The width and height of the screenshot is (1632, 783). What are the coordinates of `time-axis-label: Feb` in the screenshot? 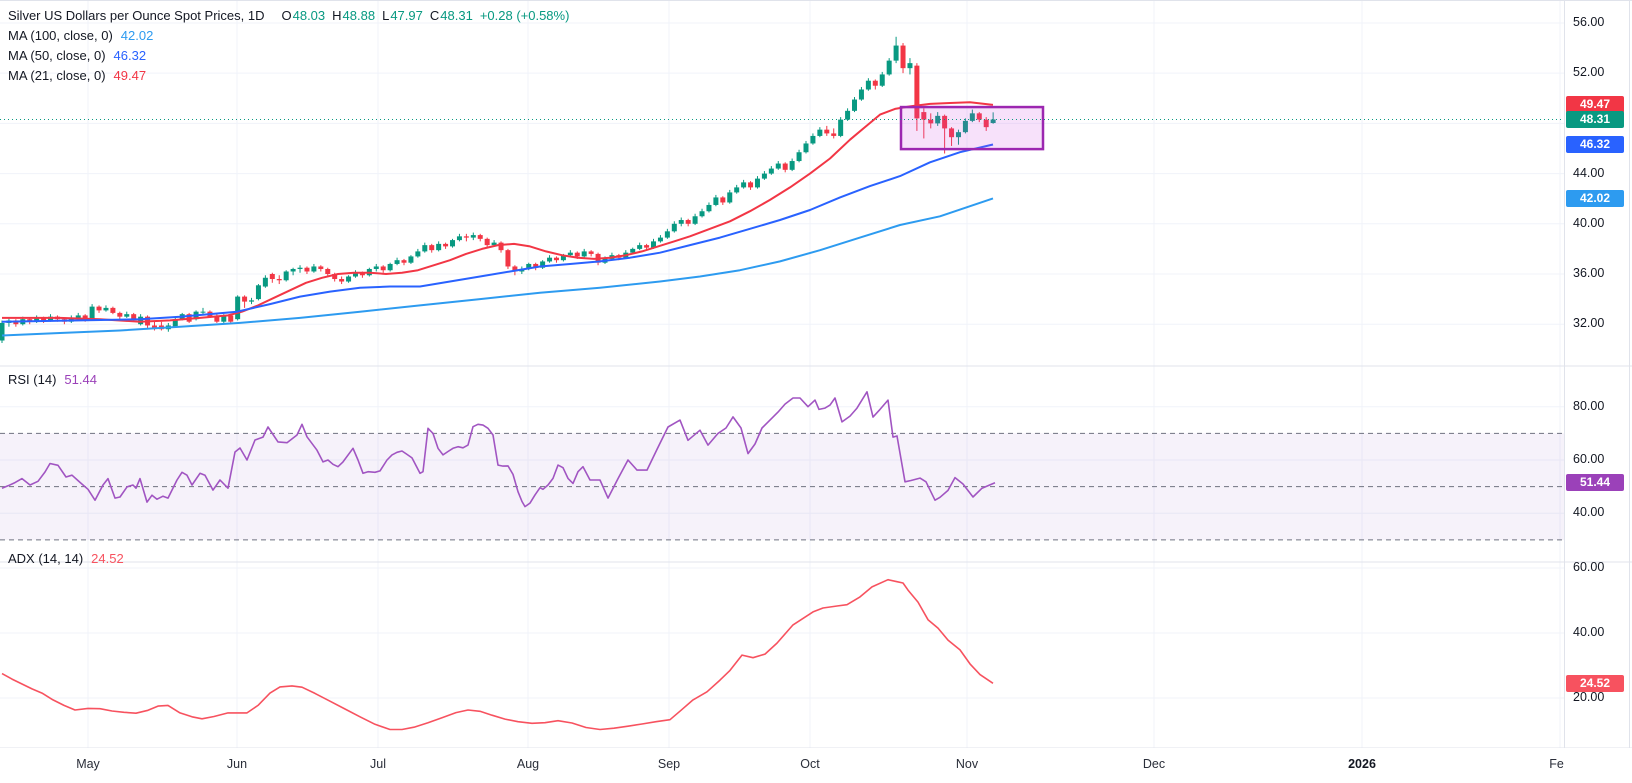 It's located at (1556, 764).